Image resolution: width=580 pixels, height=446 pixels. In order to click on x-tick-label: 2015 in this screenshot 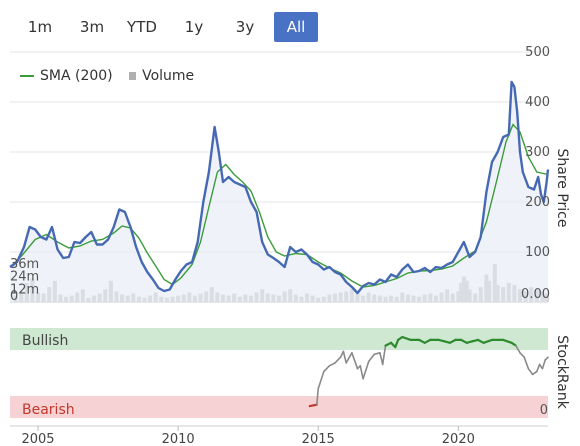, I will do `click(318, 439)`.